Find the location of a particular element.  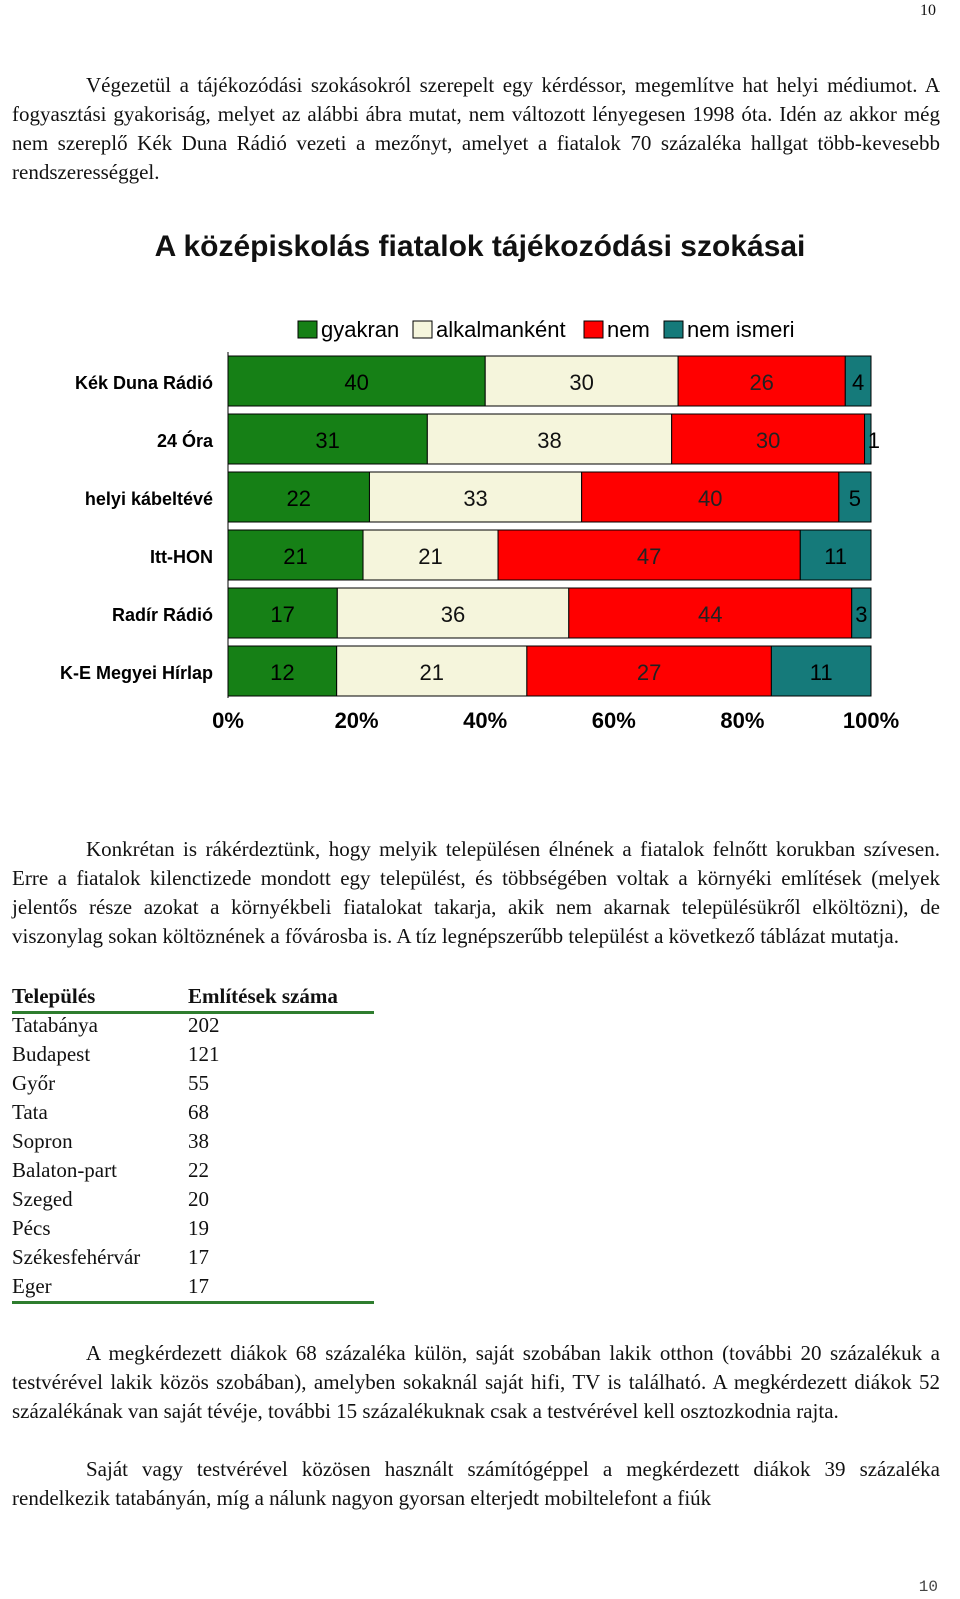

mention-count: 20 is located at coordinates (198, 1199).